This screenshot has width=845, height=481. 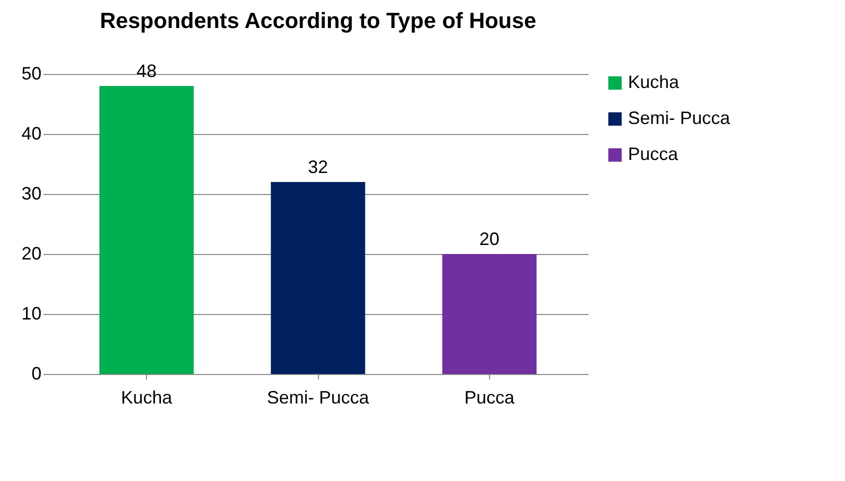 What do you see at coordinates (490, 398) in the screenshot?
I see `x-tick-label: Pucca` at bounding box center [490, 398].